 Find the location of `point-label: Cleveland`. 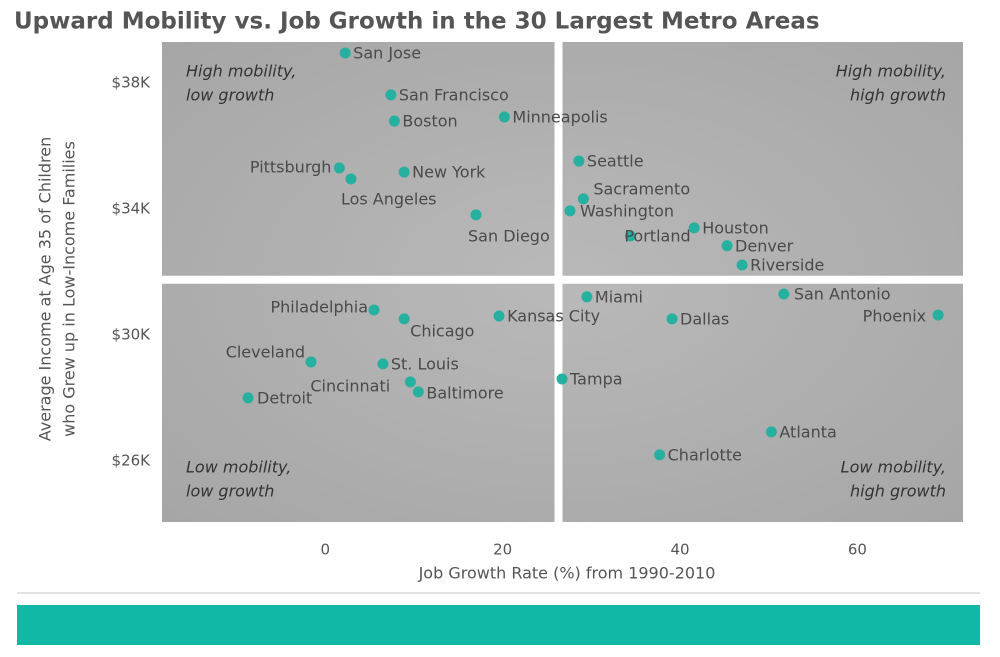

point-label: Cleveland is located at coordinates (265, 352).